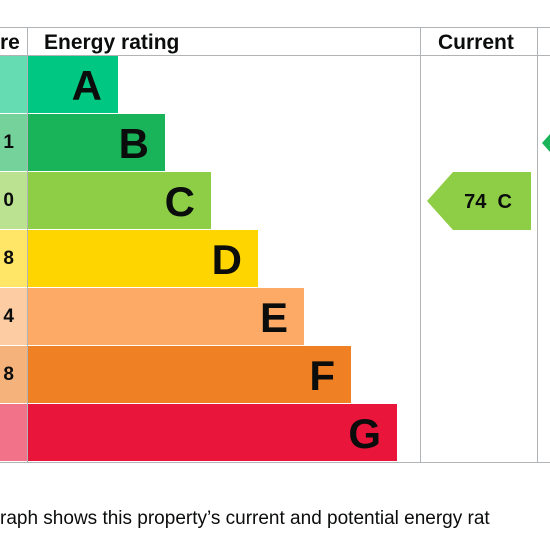 The width and height of the screenshot is (550, 550). What do you see at coordinates (13, 374) in the screenshot?
I see `score-cell-f: 8` at bounding box center [13, 374].